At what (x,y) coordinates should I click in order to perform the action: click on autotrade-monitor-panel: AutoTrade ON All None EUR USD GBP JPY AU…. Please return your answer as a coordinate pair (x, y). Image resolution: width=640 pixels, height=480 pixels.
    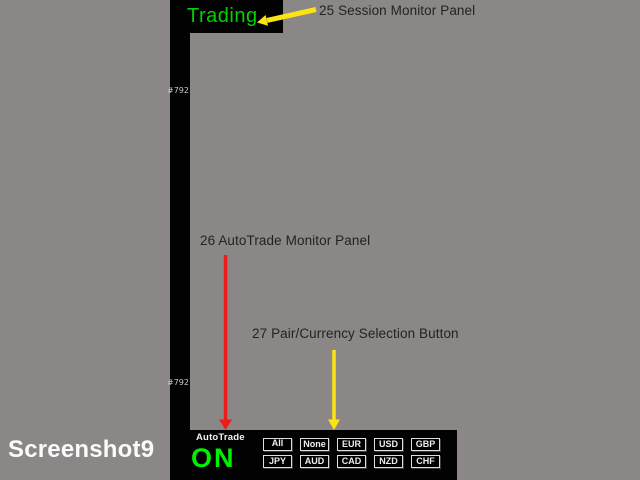
    Looking at the image, I should click on (313, 455).